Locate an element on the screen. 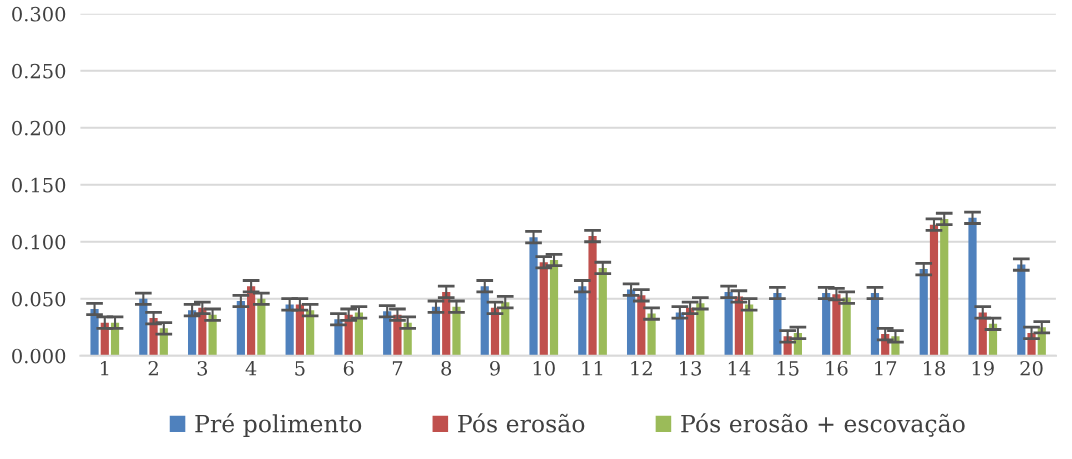  y-tick-label: 0.050 is located at coordinates (39, 299).